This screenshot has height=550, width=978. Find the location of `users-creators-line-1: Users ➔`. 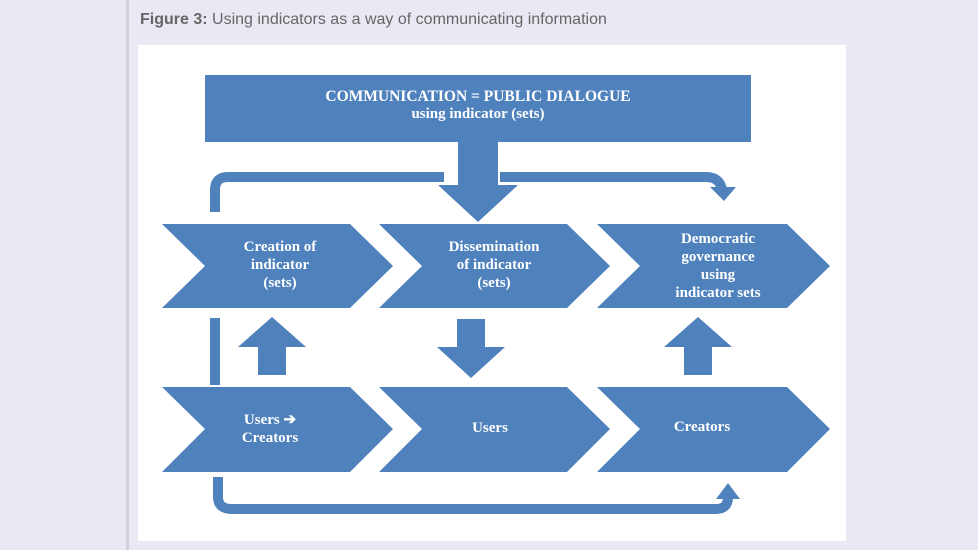

users-creators-line-1: Users ➔ is located at coordinates (270, 420).